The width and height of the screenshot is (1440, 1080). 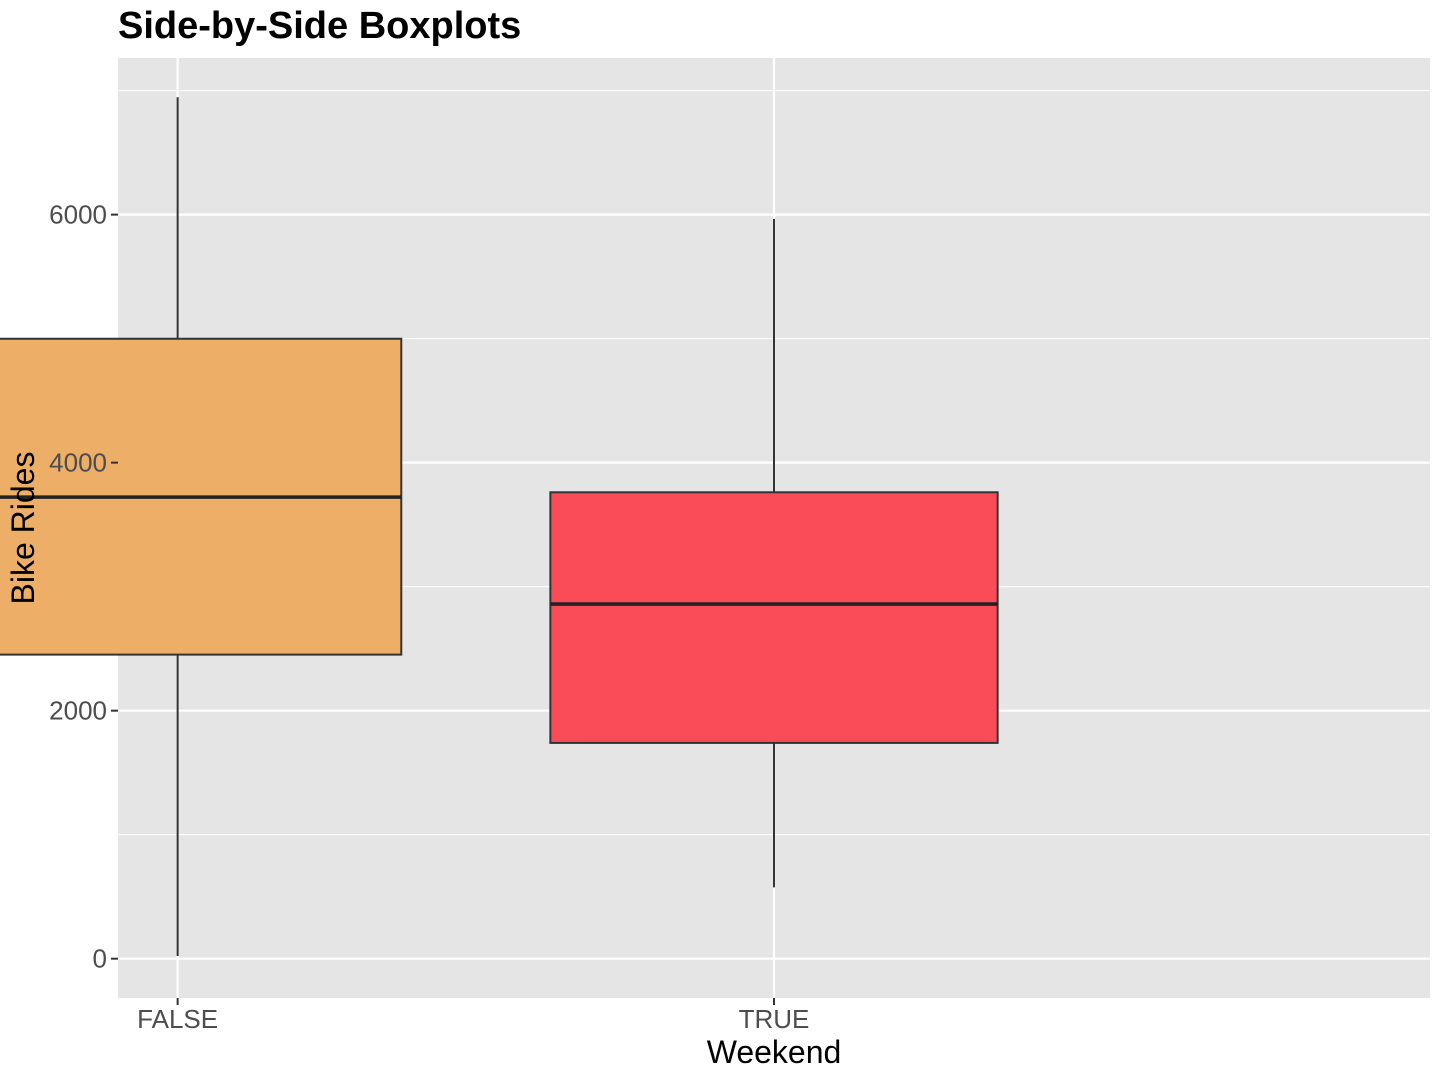 I want to click on y-axis: 0 2000 4000 6000, so click(x=83, y=587).